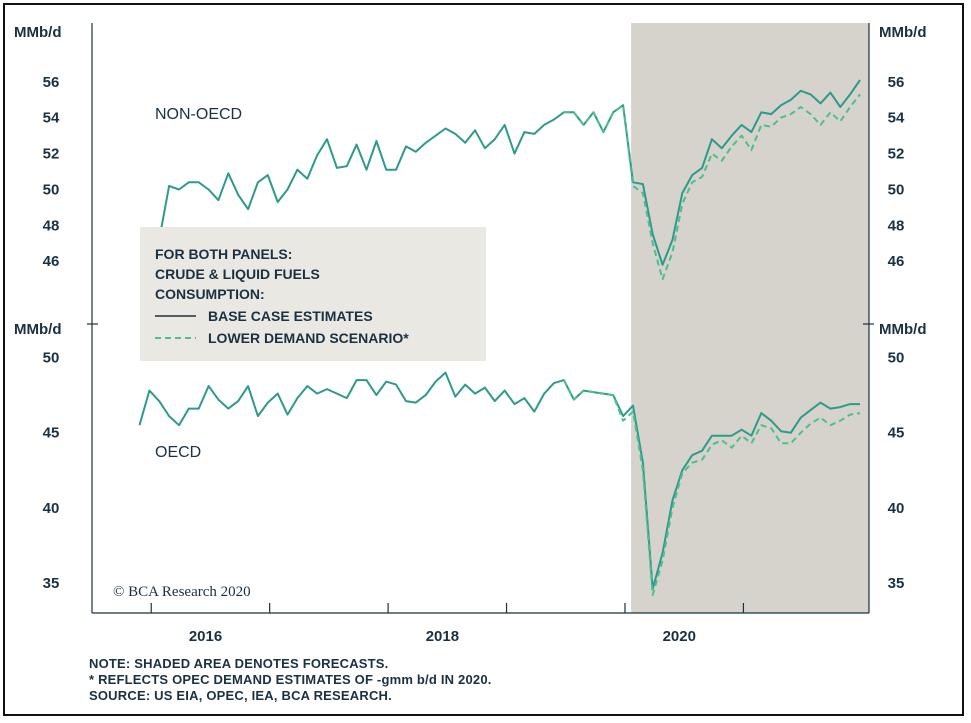 This screenshot has width=971, height=723. Describe the element at coordinates (51, 154) in the screenshot. I see `y-tick-left-p0-52: 52` at that location.